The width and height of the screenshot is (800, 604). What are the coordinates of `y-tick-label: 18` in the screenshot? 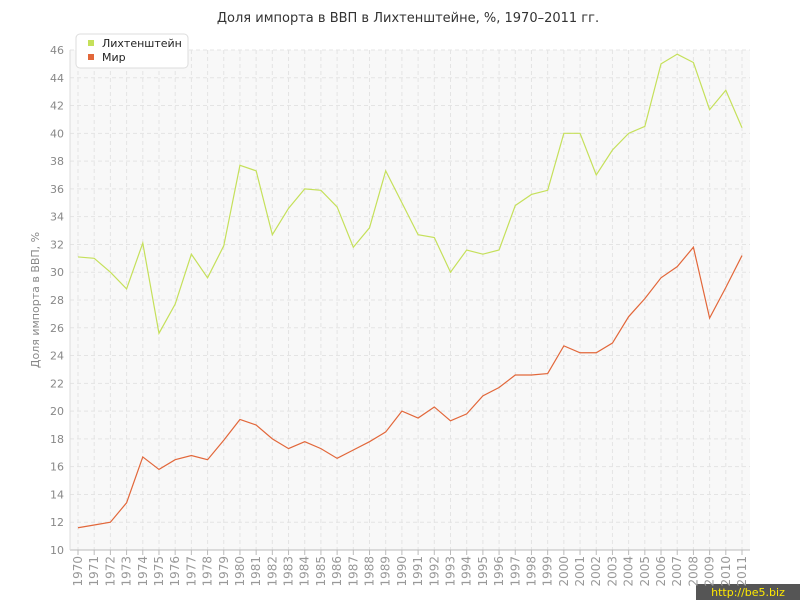 It's located at (57, 439).